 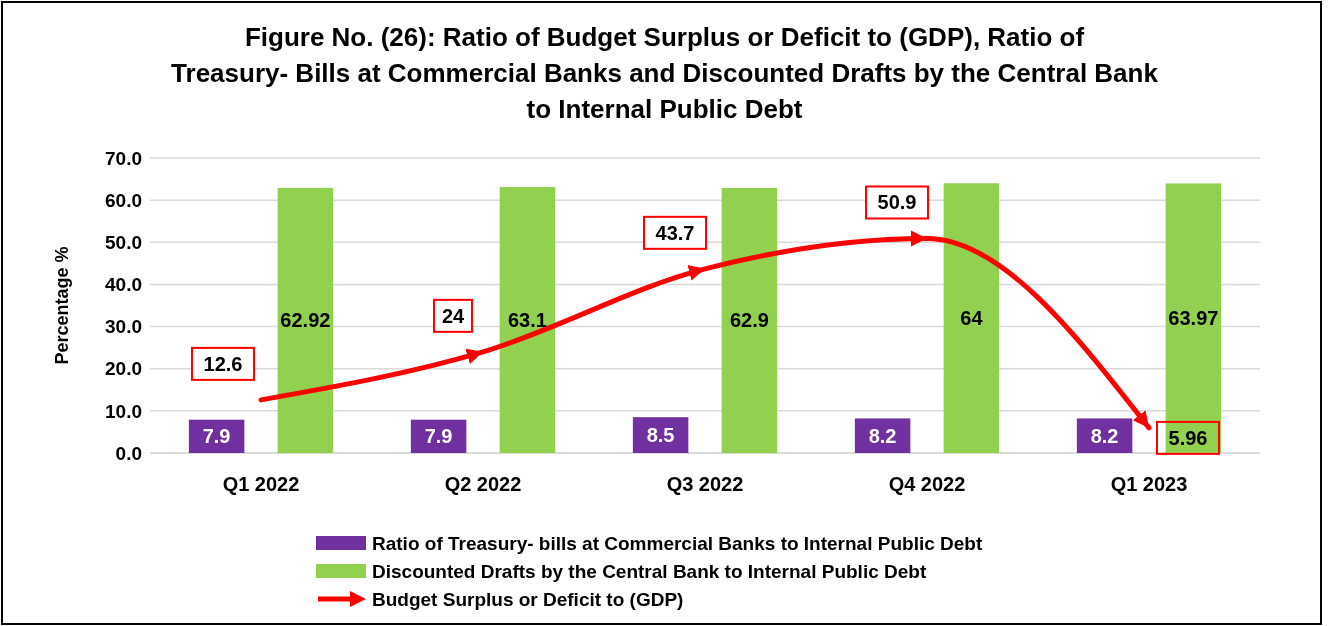 I want to click on y-tick-label: 20.0, so click(x=123, y=369).